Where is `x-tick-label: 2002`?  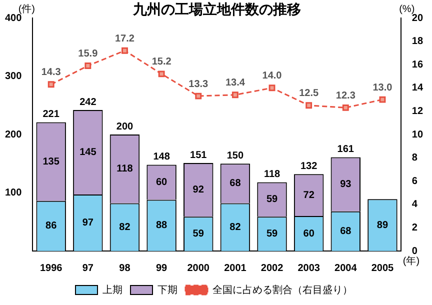 x-tick-label: 2002 is located at coordinates (272, 268).